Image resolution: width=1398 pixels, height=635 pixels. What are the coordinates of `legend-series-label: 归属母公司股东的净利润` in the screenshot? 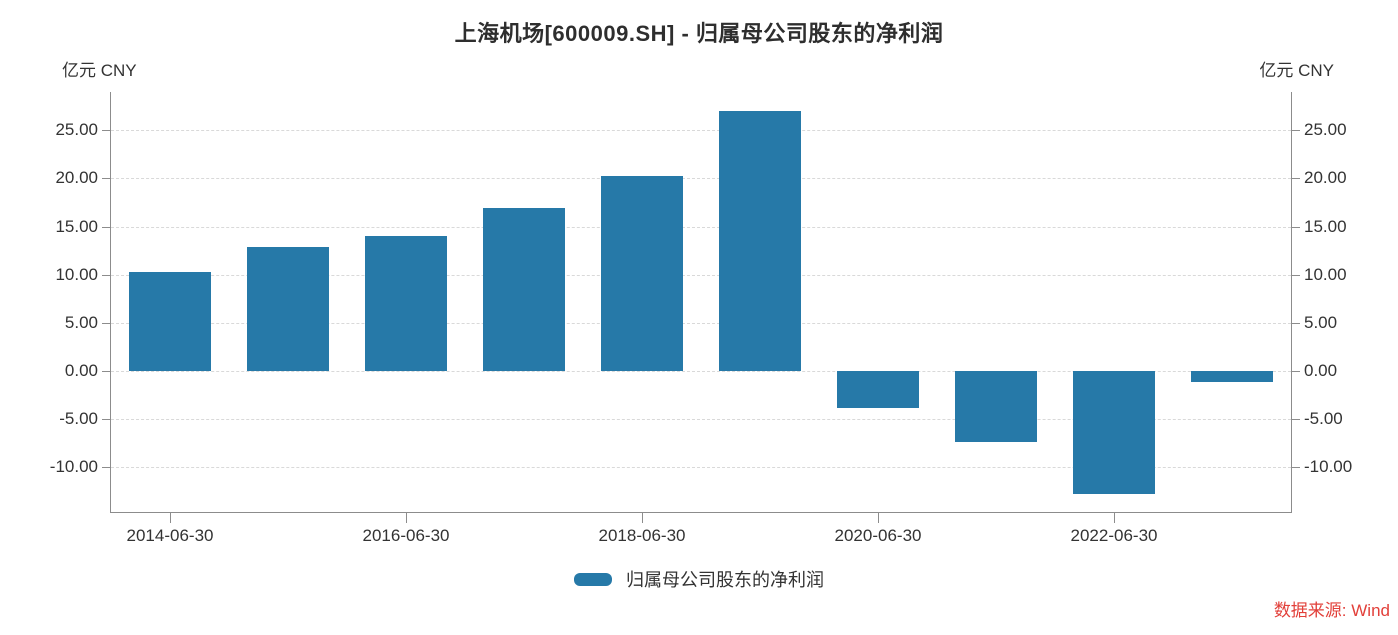 It's located at (725, 580).